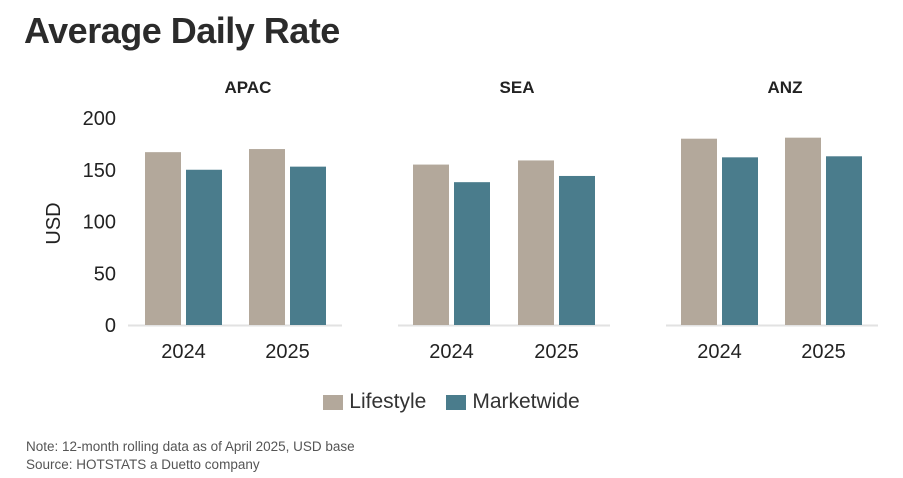 This screenshot has height=478, width=903. Describe the element at coordinates (526, 401) in the screenshot. I see `legend-label-marketwide: Marketwide` at that location.